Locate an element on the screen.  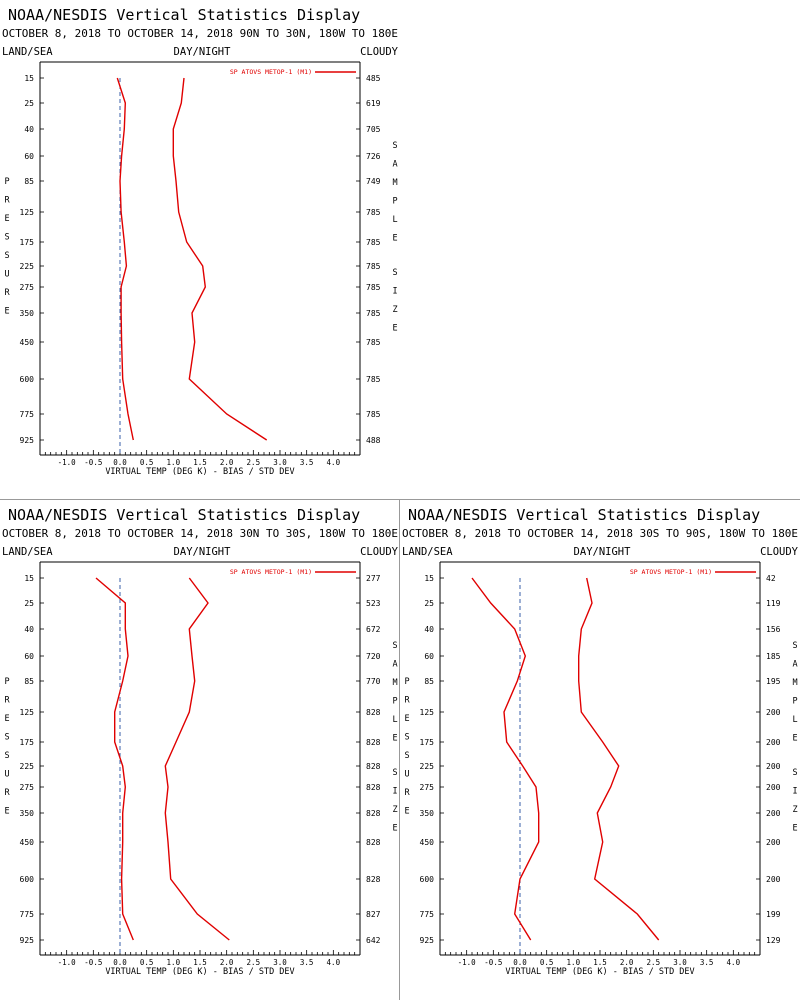
sample-size-label: 749 is located at coordinates (373, 181).